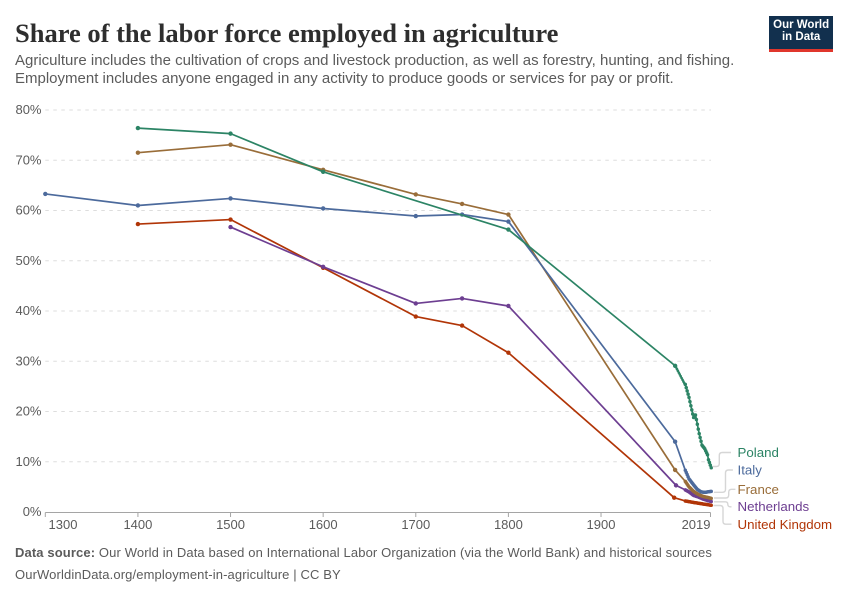 Image resolution: width=850 pixels, height=600 pixels. I want to click on svg-text: Italy, so click(750, 470).